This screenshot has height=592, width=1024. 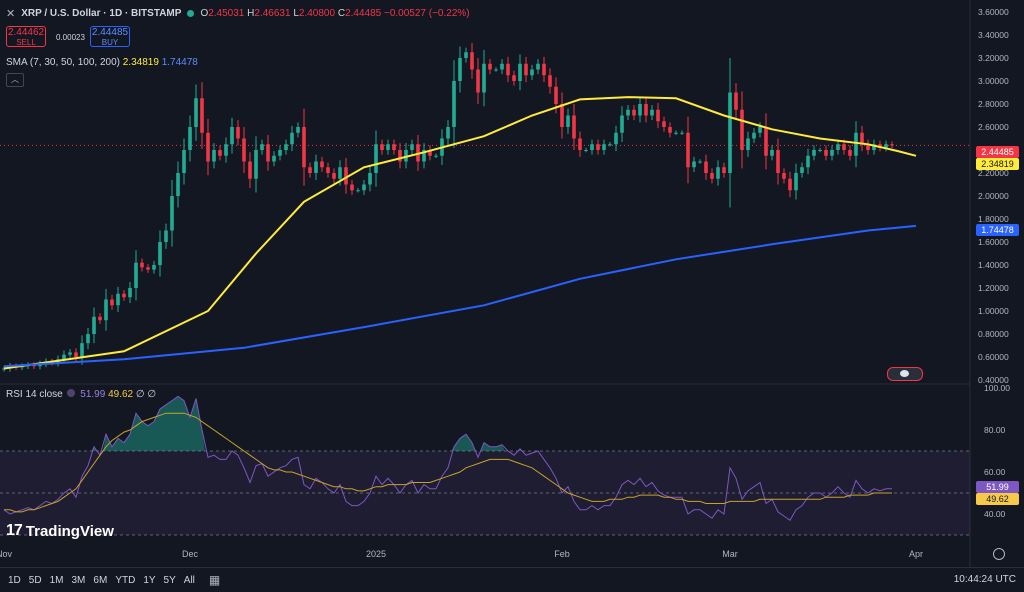 I want to click on tf-all: All, so click(x=189, y=580).